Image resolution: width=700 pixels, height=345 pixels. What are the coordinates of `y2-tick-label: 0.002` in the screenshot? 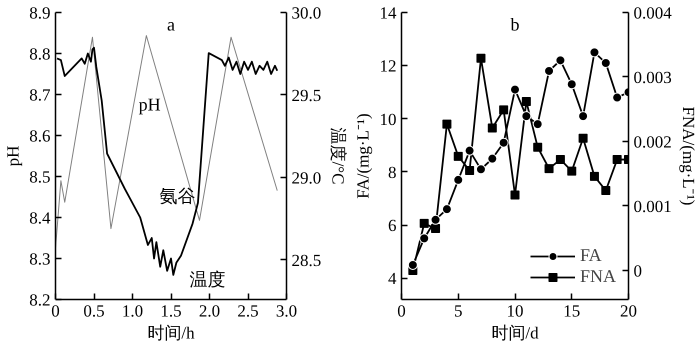 It's located at (653, 142).